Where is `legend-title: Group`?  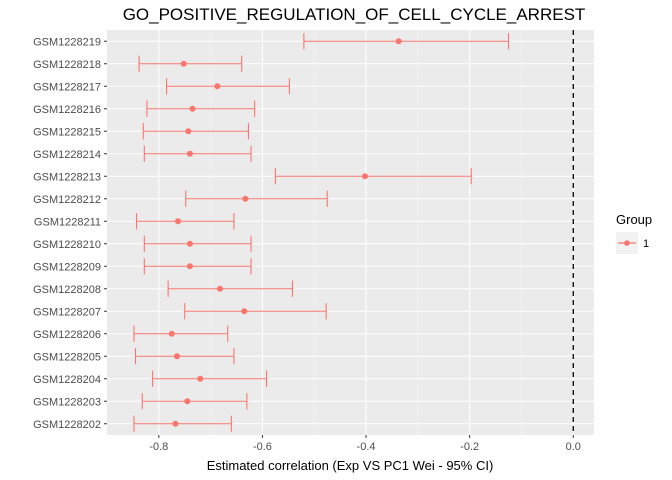 legend-title: Group is located at coordinates (634, 219).